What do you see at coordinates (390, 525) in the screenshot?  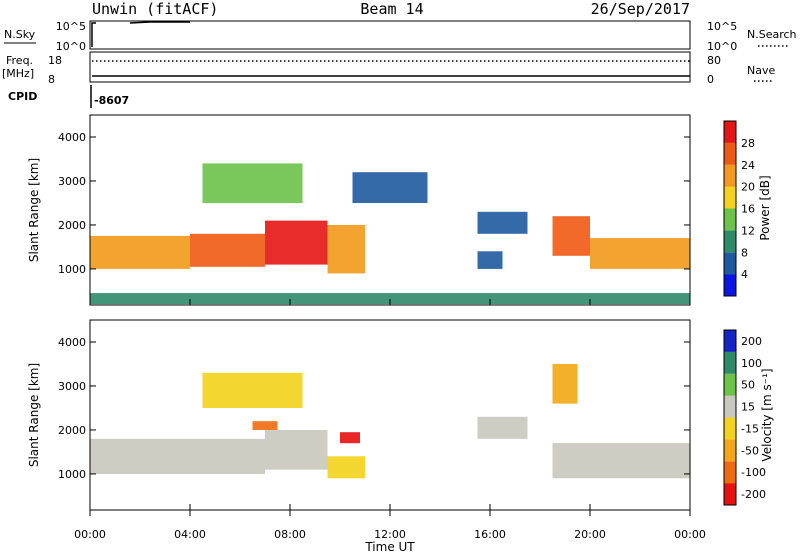 I see `time-axis-ticks: 00:00 04:00 08:00 12:00 16:00 20:00 00:00` at bounding box center [390, 525].